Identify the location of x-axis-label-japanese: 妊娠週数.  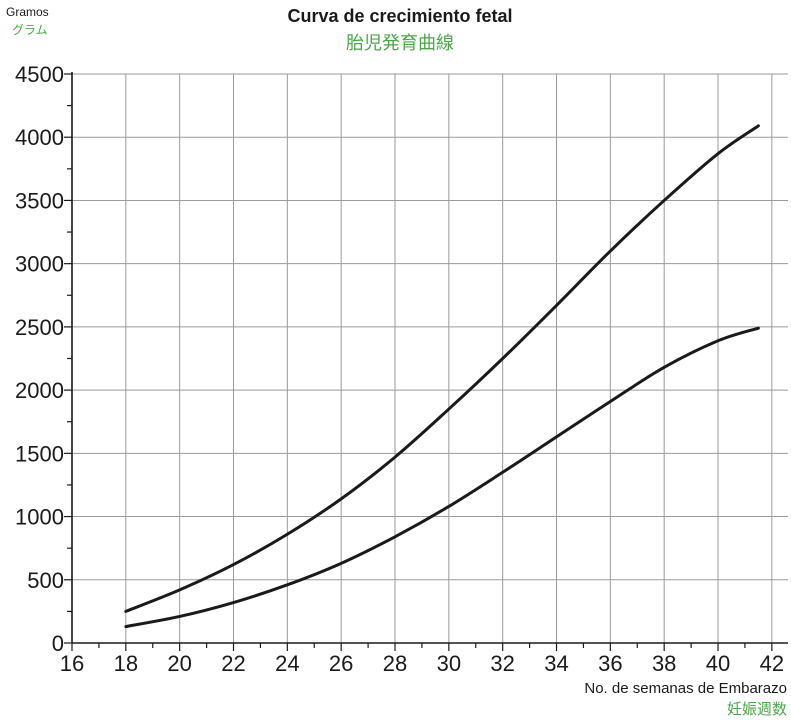
(757, 709).